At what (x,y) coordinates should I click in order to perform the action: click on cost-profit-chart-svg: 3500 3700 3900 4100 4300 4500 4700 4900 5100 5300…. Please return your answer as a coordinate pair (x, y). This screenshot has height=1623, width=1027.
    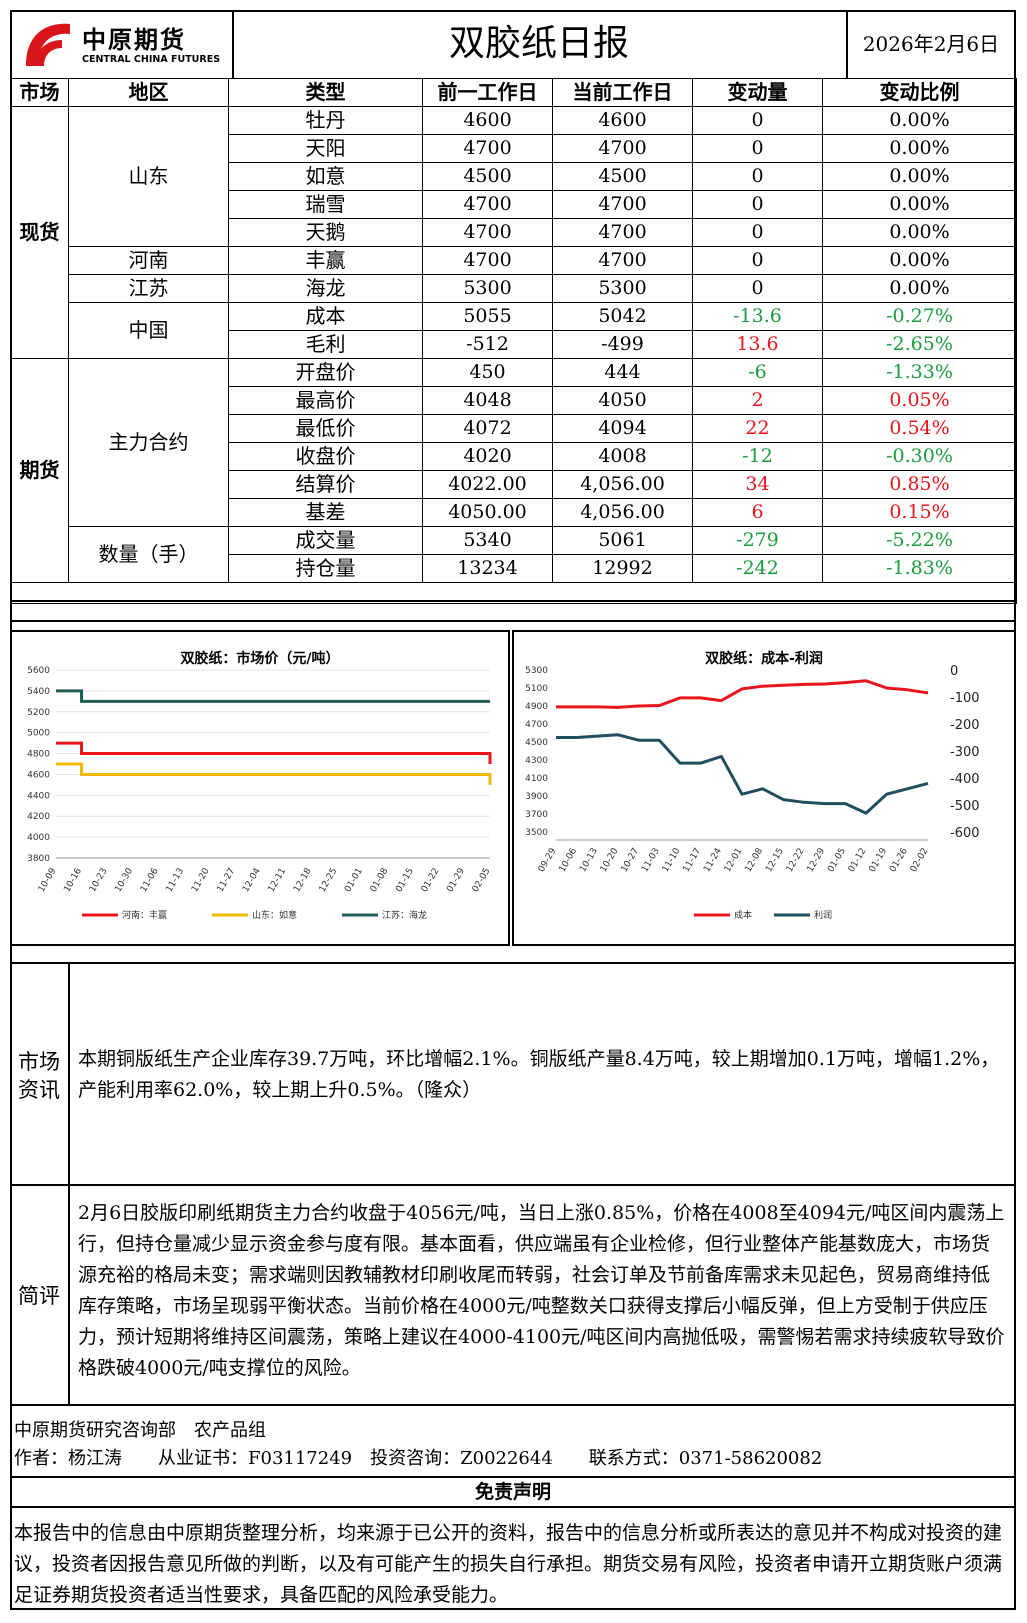
    Looking at the image, I should click on (752, 792).